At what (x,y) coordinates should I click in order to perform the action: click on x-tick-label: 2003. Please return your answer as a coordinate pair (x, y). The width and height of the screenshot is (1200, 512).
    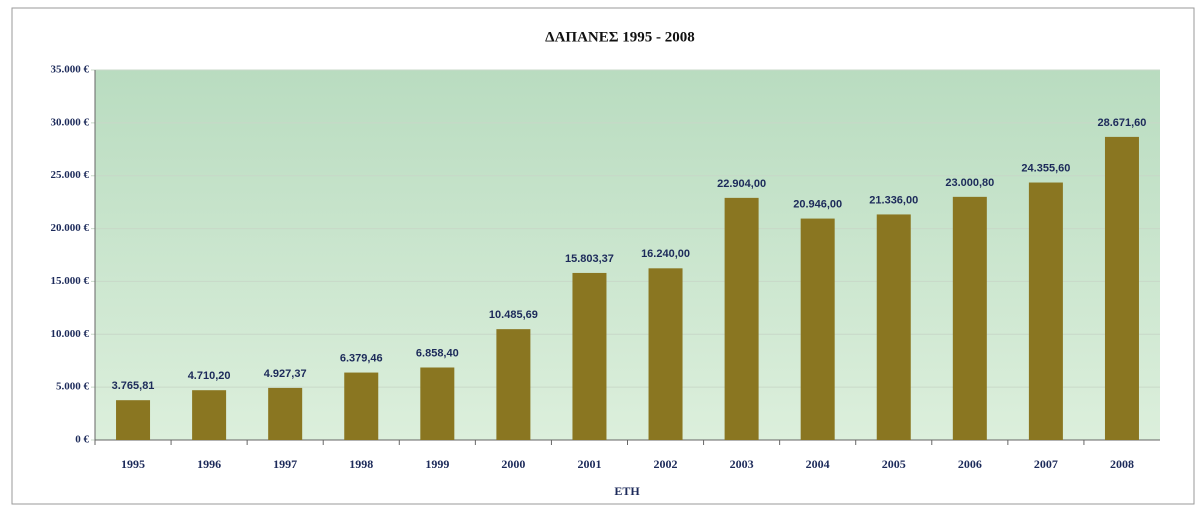
    Looking at the image, I should click on (742, 464).